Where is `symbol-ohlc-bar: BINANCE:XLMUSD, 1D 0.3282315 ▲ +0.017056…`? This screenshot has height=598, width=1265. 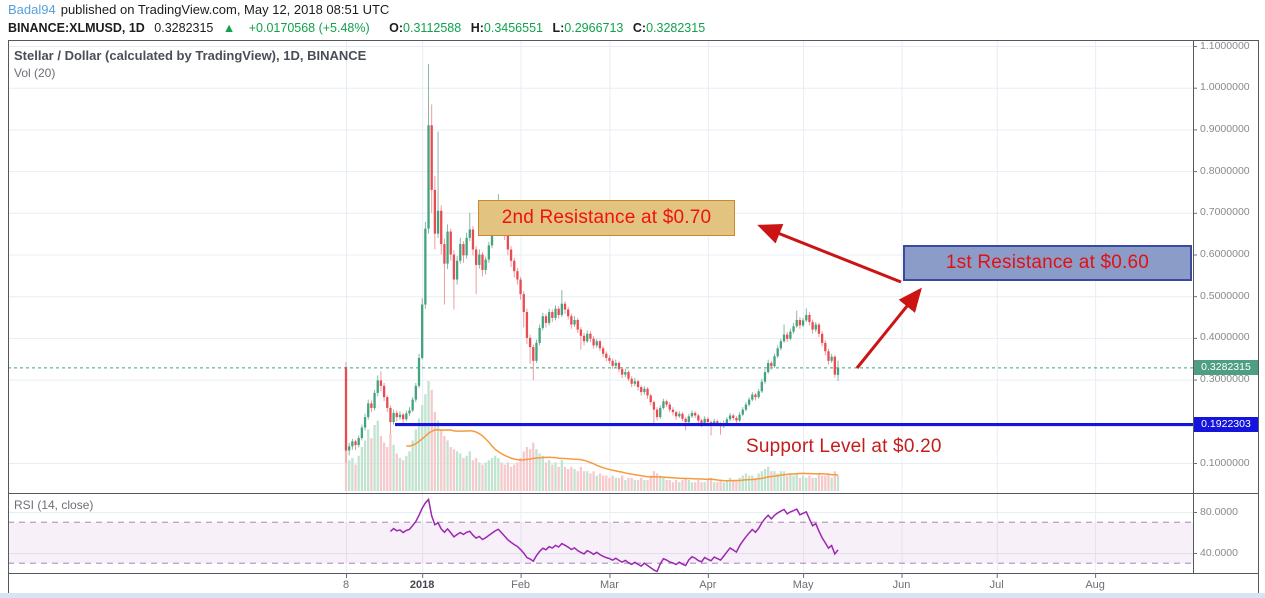 symbol-ohlc-bar: BINANCE:XLMUSD, 1D 0.3282315 ▲ +0.017056… is located at coordinates (356, 28).